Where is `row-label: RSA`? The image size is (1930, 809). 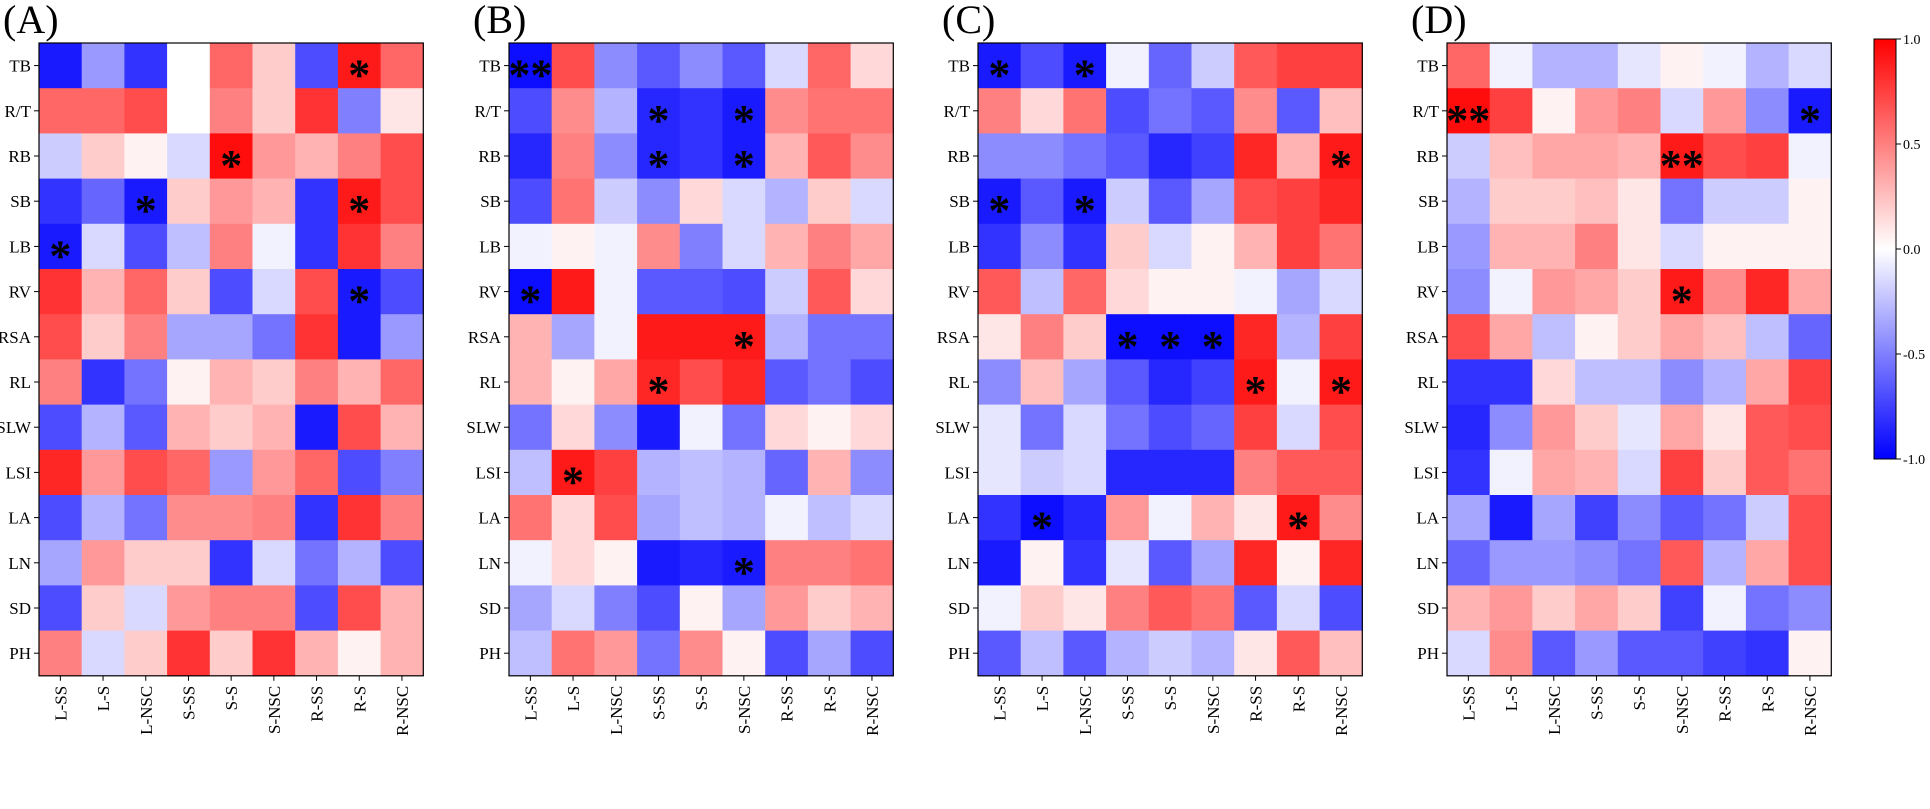
row-label: RSA is located at coordinates (16, 337).